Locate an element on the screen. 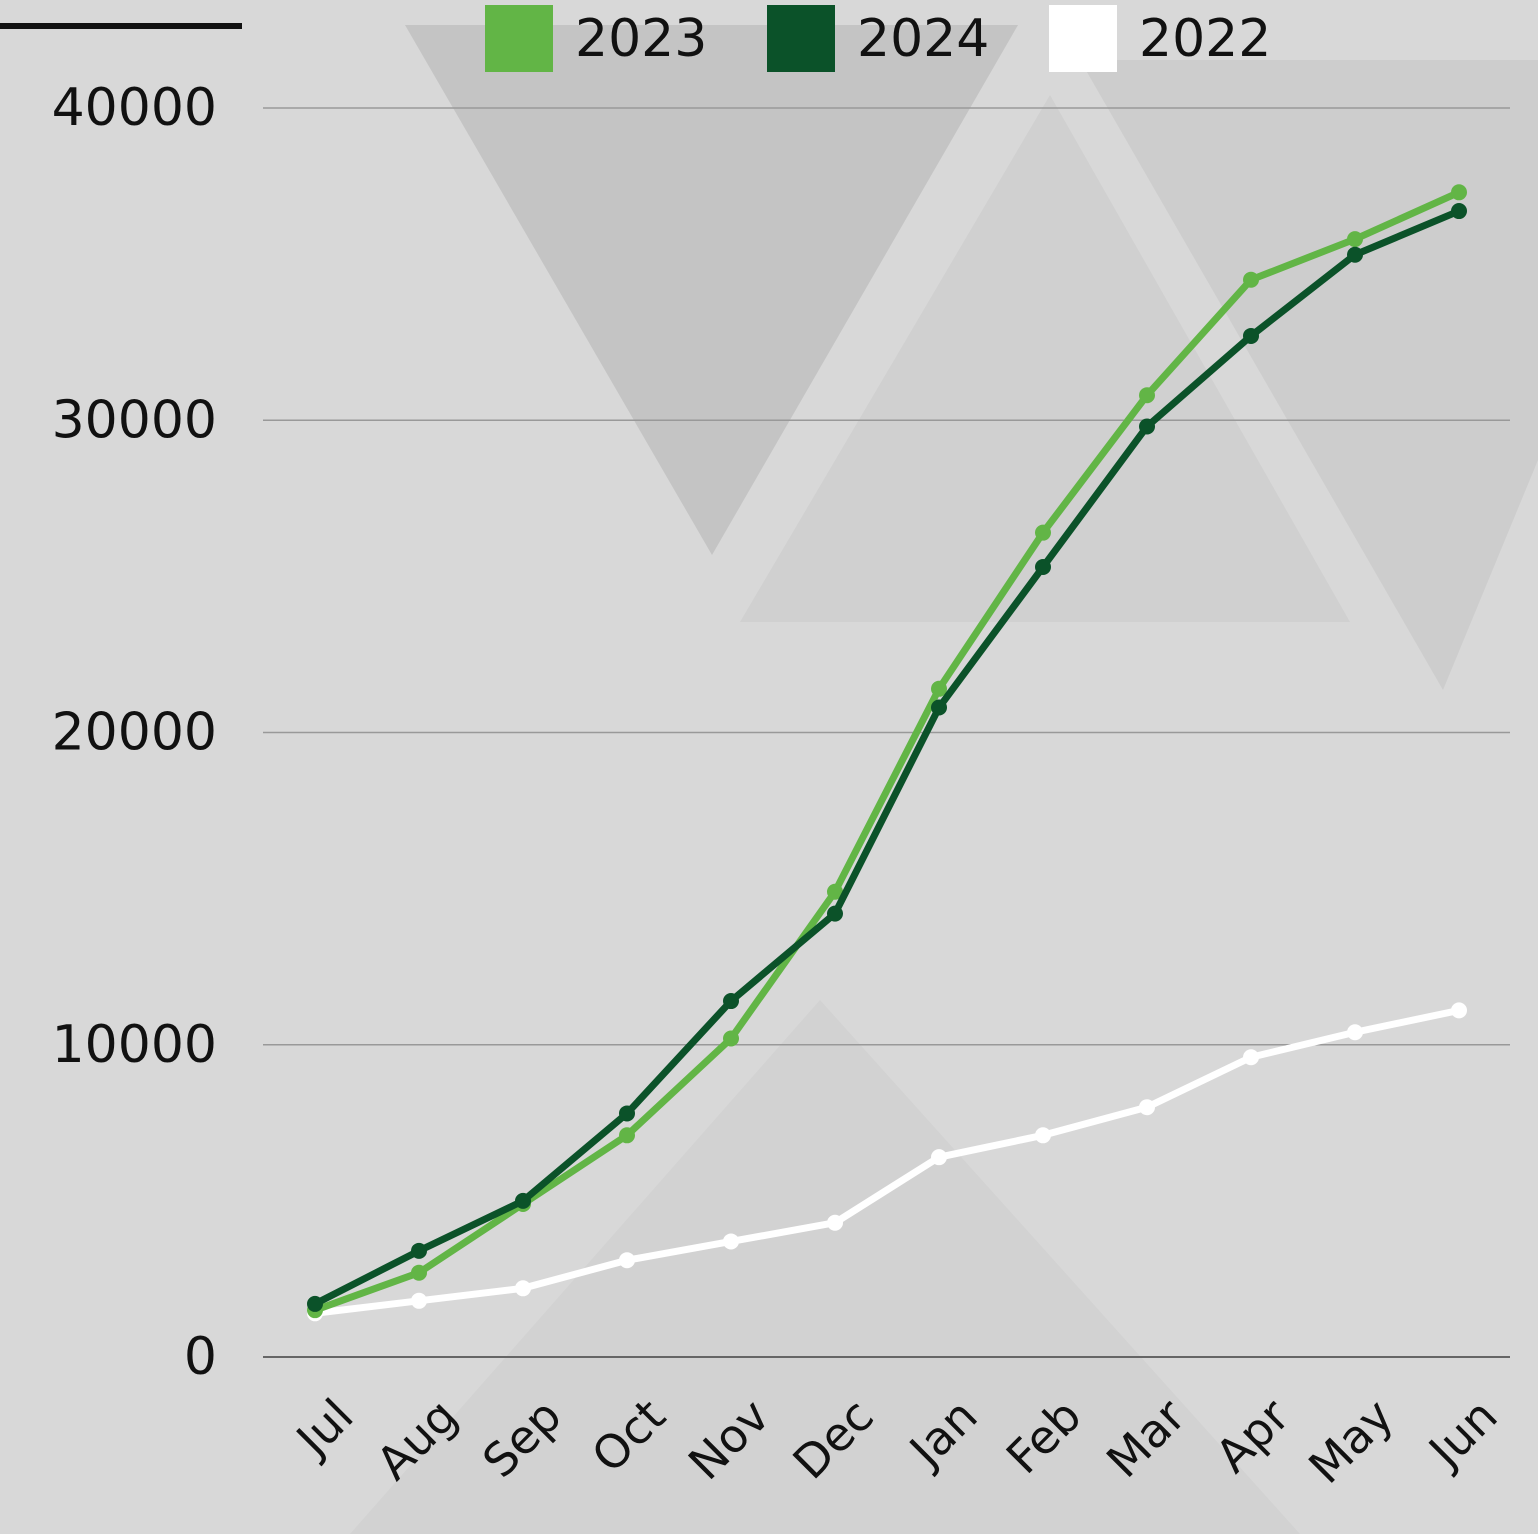 This screenshot has height=1534, width=1538. legend-label: 2022 is located at coordinates (1205, 39).